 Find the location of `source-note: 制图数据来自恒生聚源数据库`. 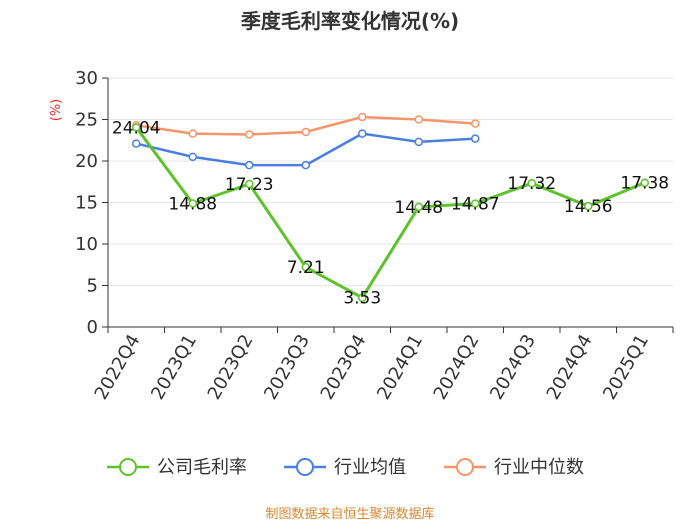

source-note: 制图数据来自恒生聚源数据库 is located at coordinates (349, 514).